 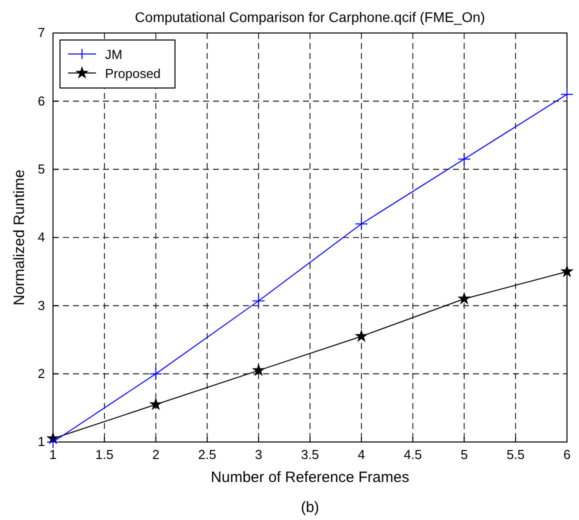 What do you see at coordinates (41, 373) in the screenshot?
I see `y-tick-label: 2` at bounding box center [41, 373].